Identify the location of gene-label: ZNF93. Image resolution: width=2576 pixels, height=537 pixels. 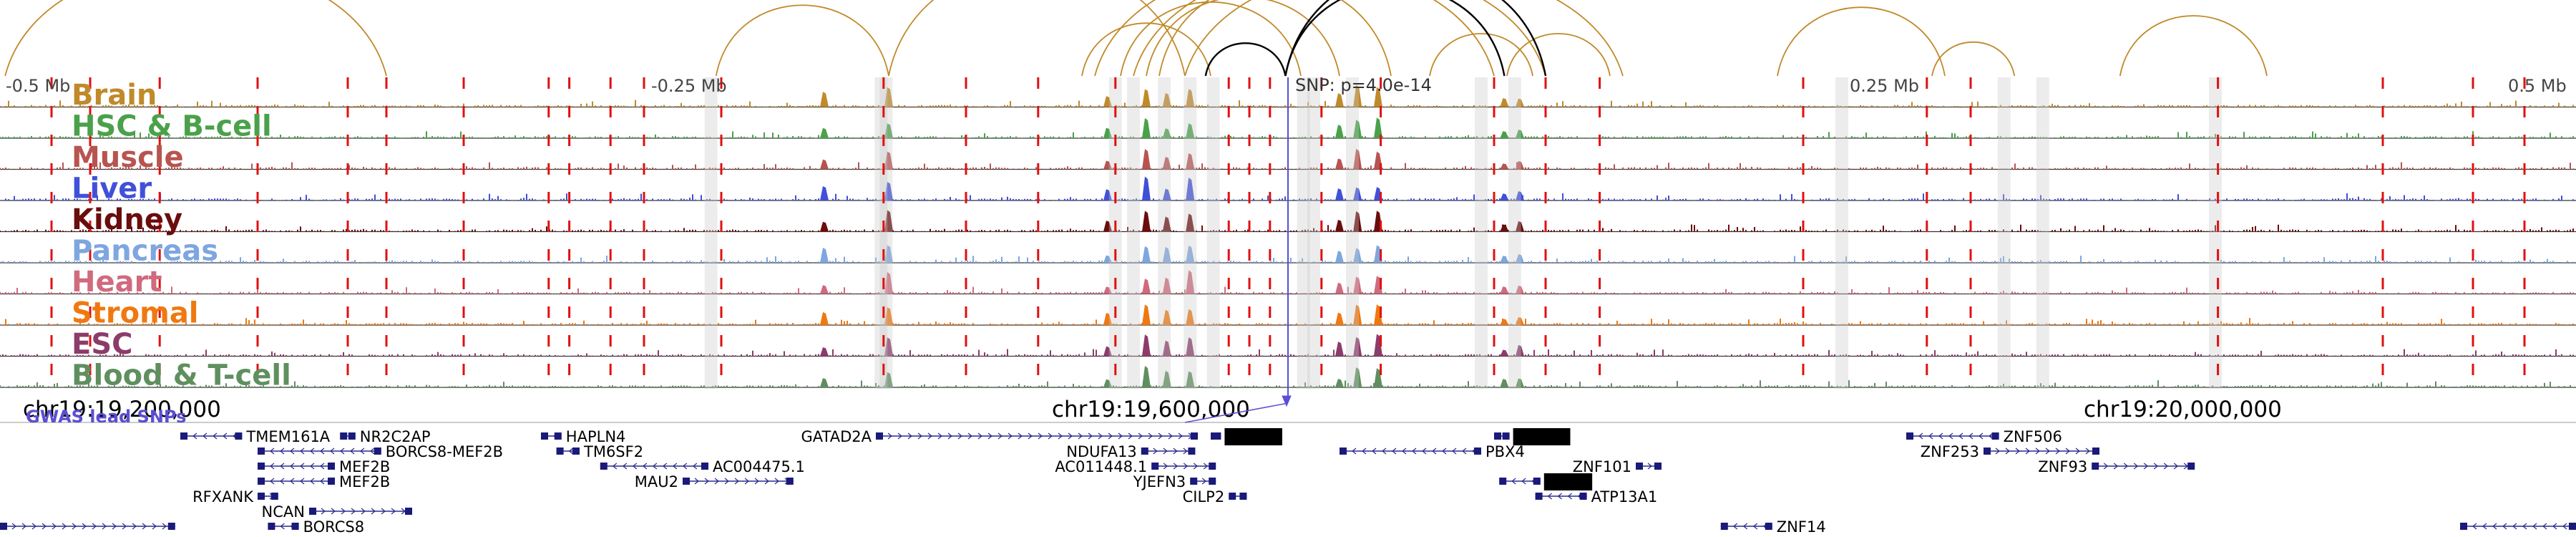
(2062, 466).